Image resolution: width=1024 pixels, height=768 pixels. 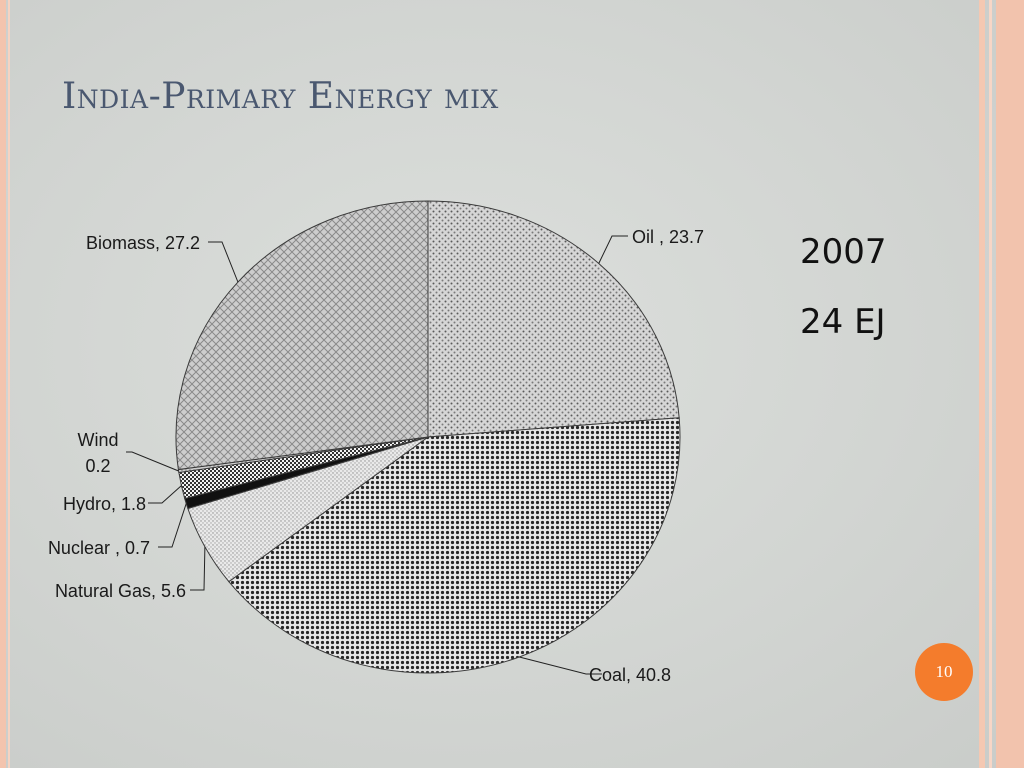 I want to click on leader-line-natural-gas, so click(x=198, y=568).